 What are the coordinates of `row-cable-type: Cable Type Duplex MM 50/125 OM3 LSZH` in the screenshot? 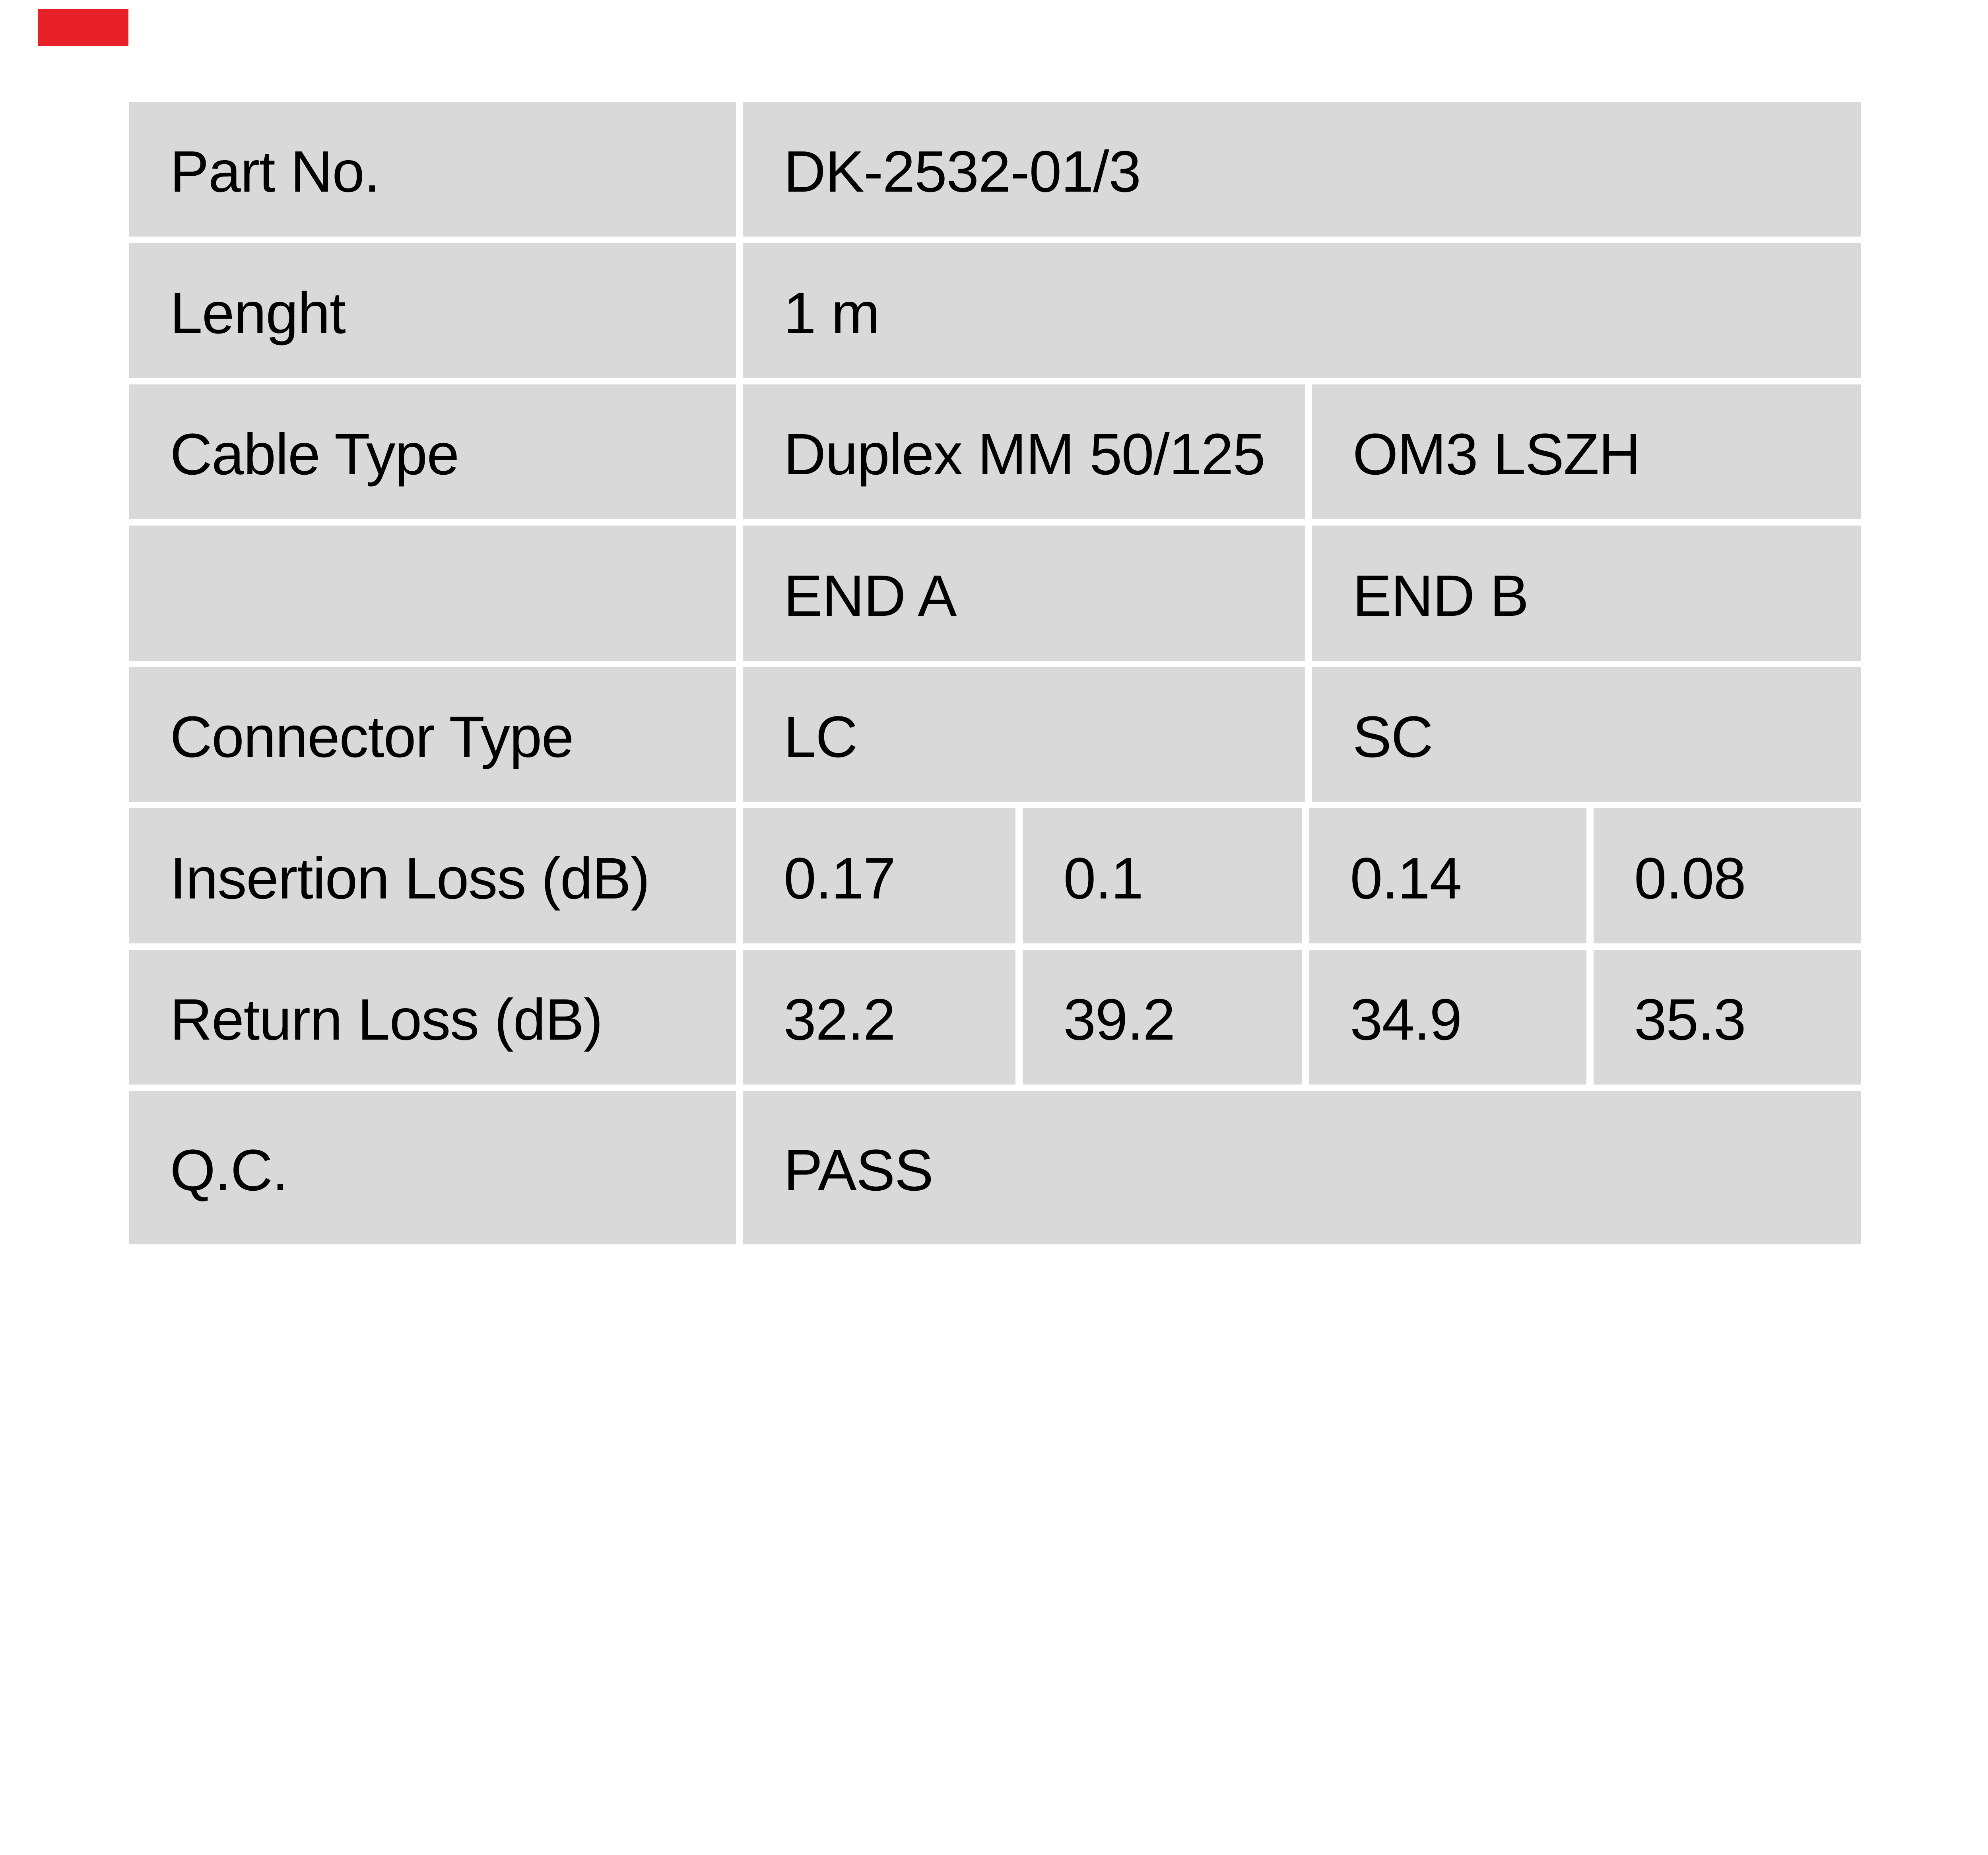 It's located at (995, 451).